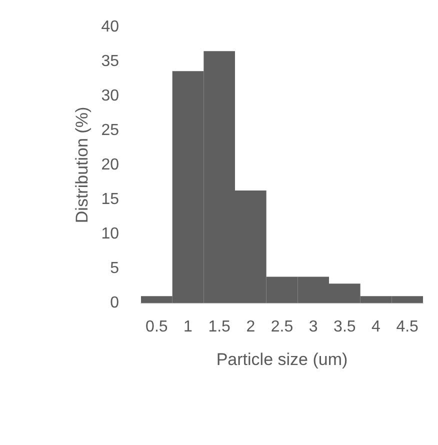 This screenshot has width=438, height=445. What do you see at coordinates (157, 327) in the screenshot?
I see `x-tick-label: 0.5` at bounding box center [157, 327].